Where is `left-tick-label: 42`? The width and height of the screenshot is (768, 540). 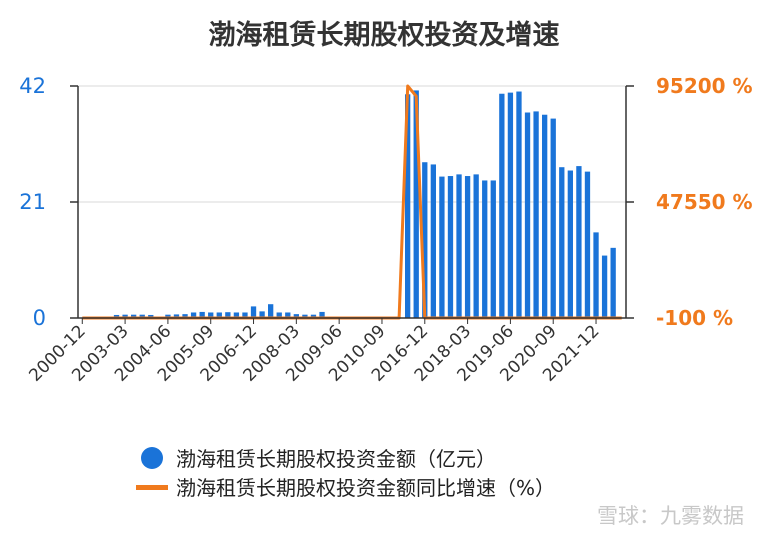
left-tick-label: 42 is located at coordinates (32, 86).